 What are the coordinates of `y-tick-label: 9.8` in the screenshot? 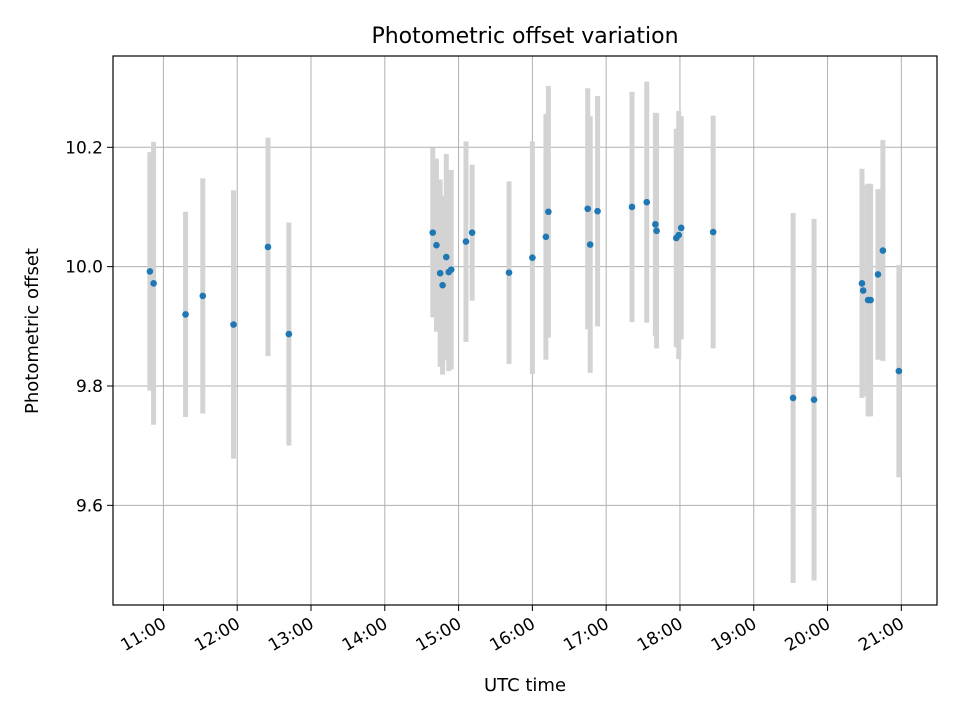 It's located at (89, 387).